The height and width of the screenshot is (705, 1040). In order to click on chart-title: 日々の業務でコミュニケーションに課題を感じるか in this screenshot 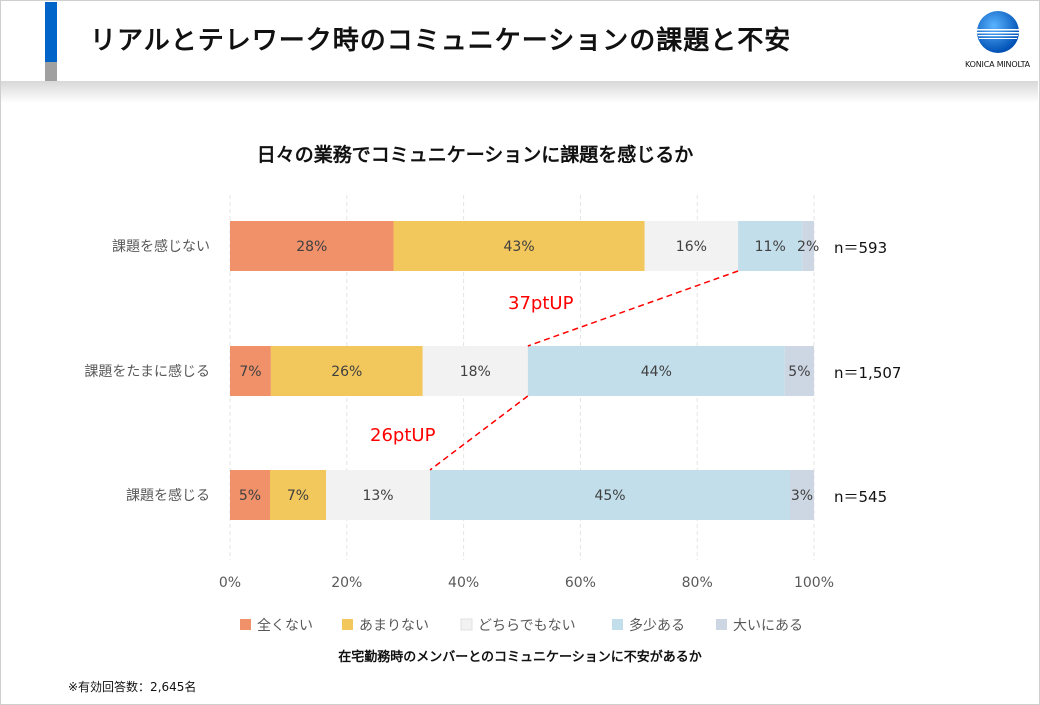, I will do `click(475, 155)`.